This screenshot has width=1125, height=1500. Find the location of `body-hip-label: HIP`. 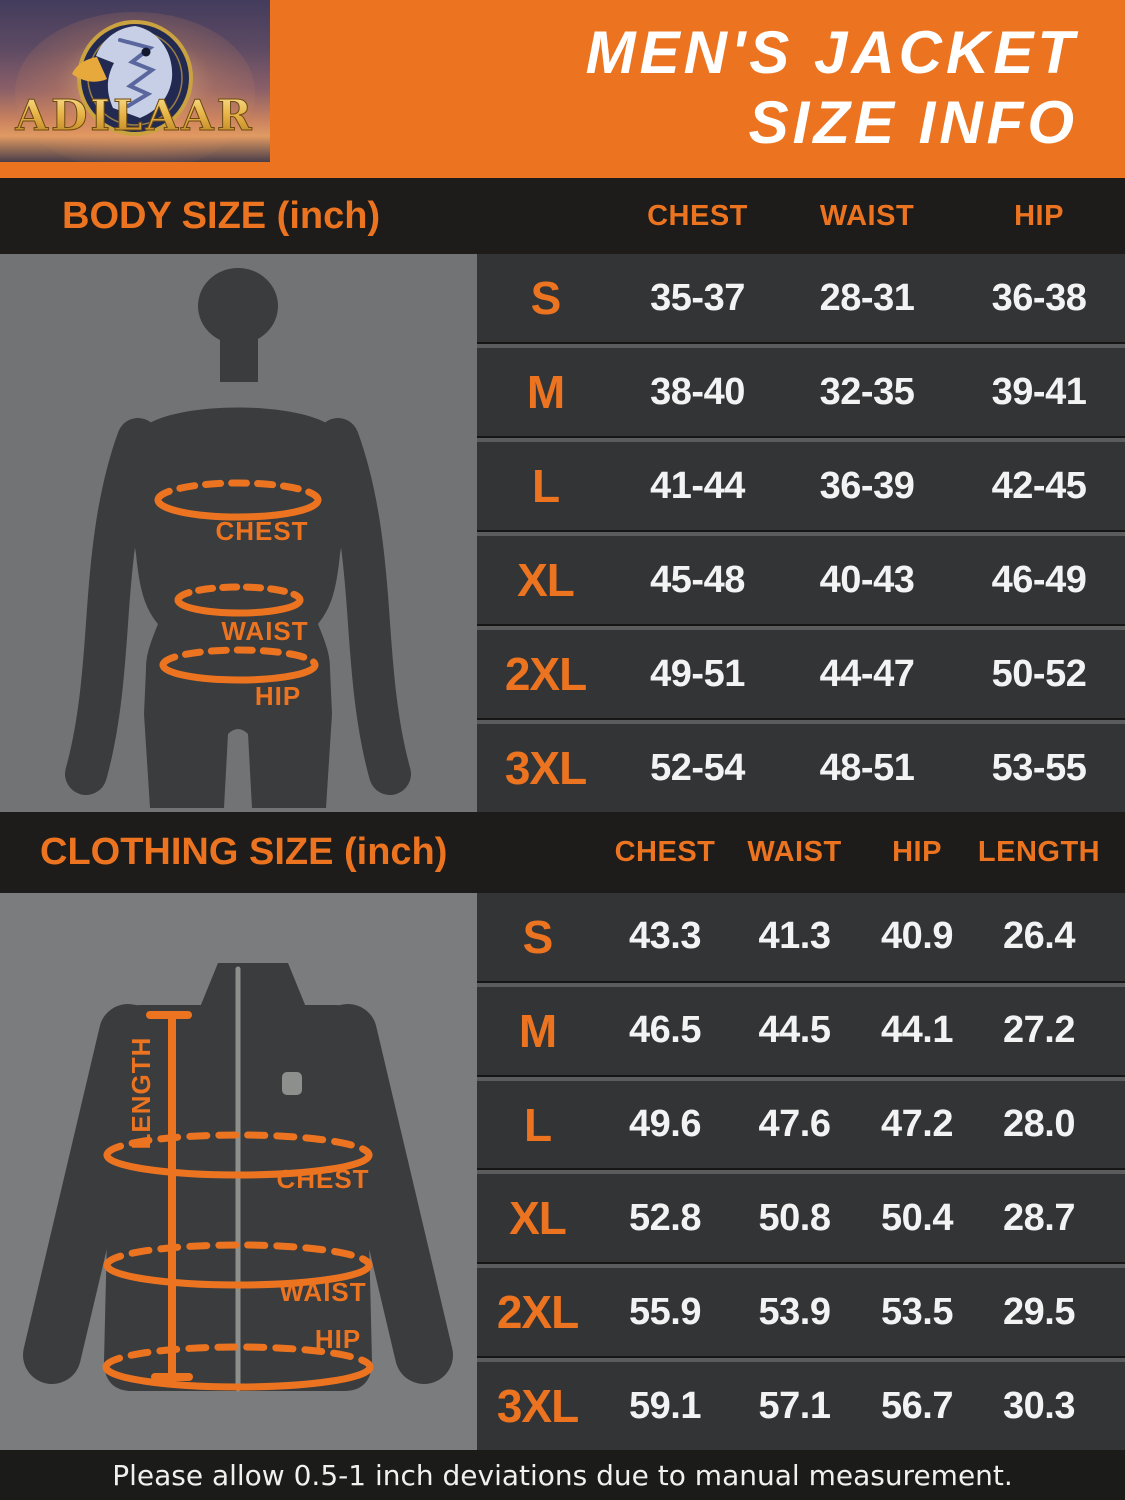

body-hip-label: HIP is located at coordinates (278, 696).